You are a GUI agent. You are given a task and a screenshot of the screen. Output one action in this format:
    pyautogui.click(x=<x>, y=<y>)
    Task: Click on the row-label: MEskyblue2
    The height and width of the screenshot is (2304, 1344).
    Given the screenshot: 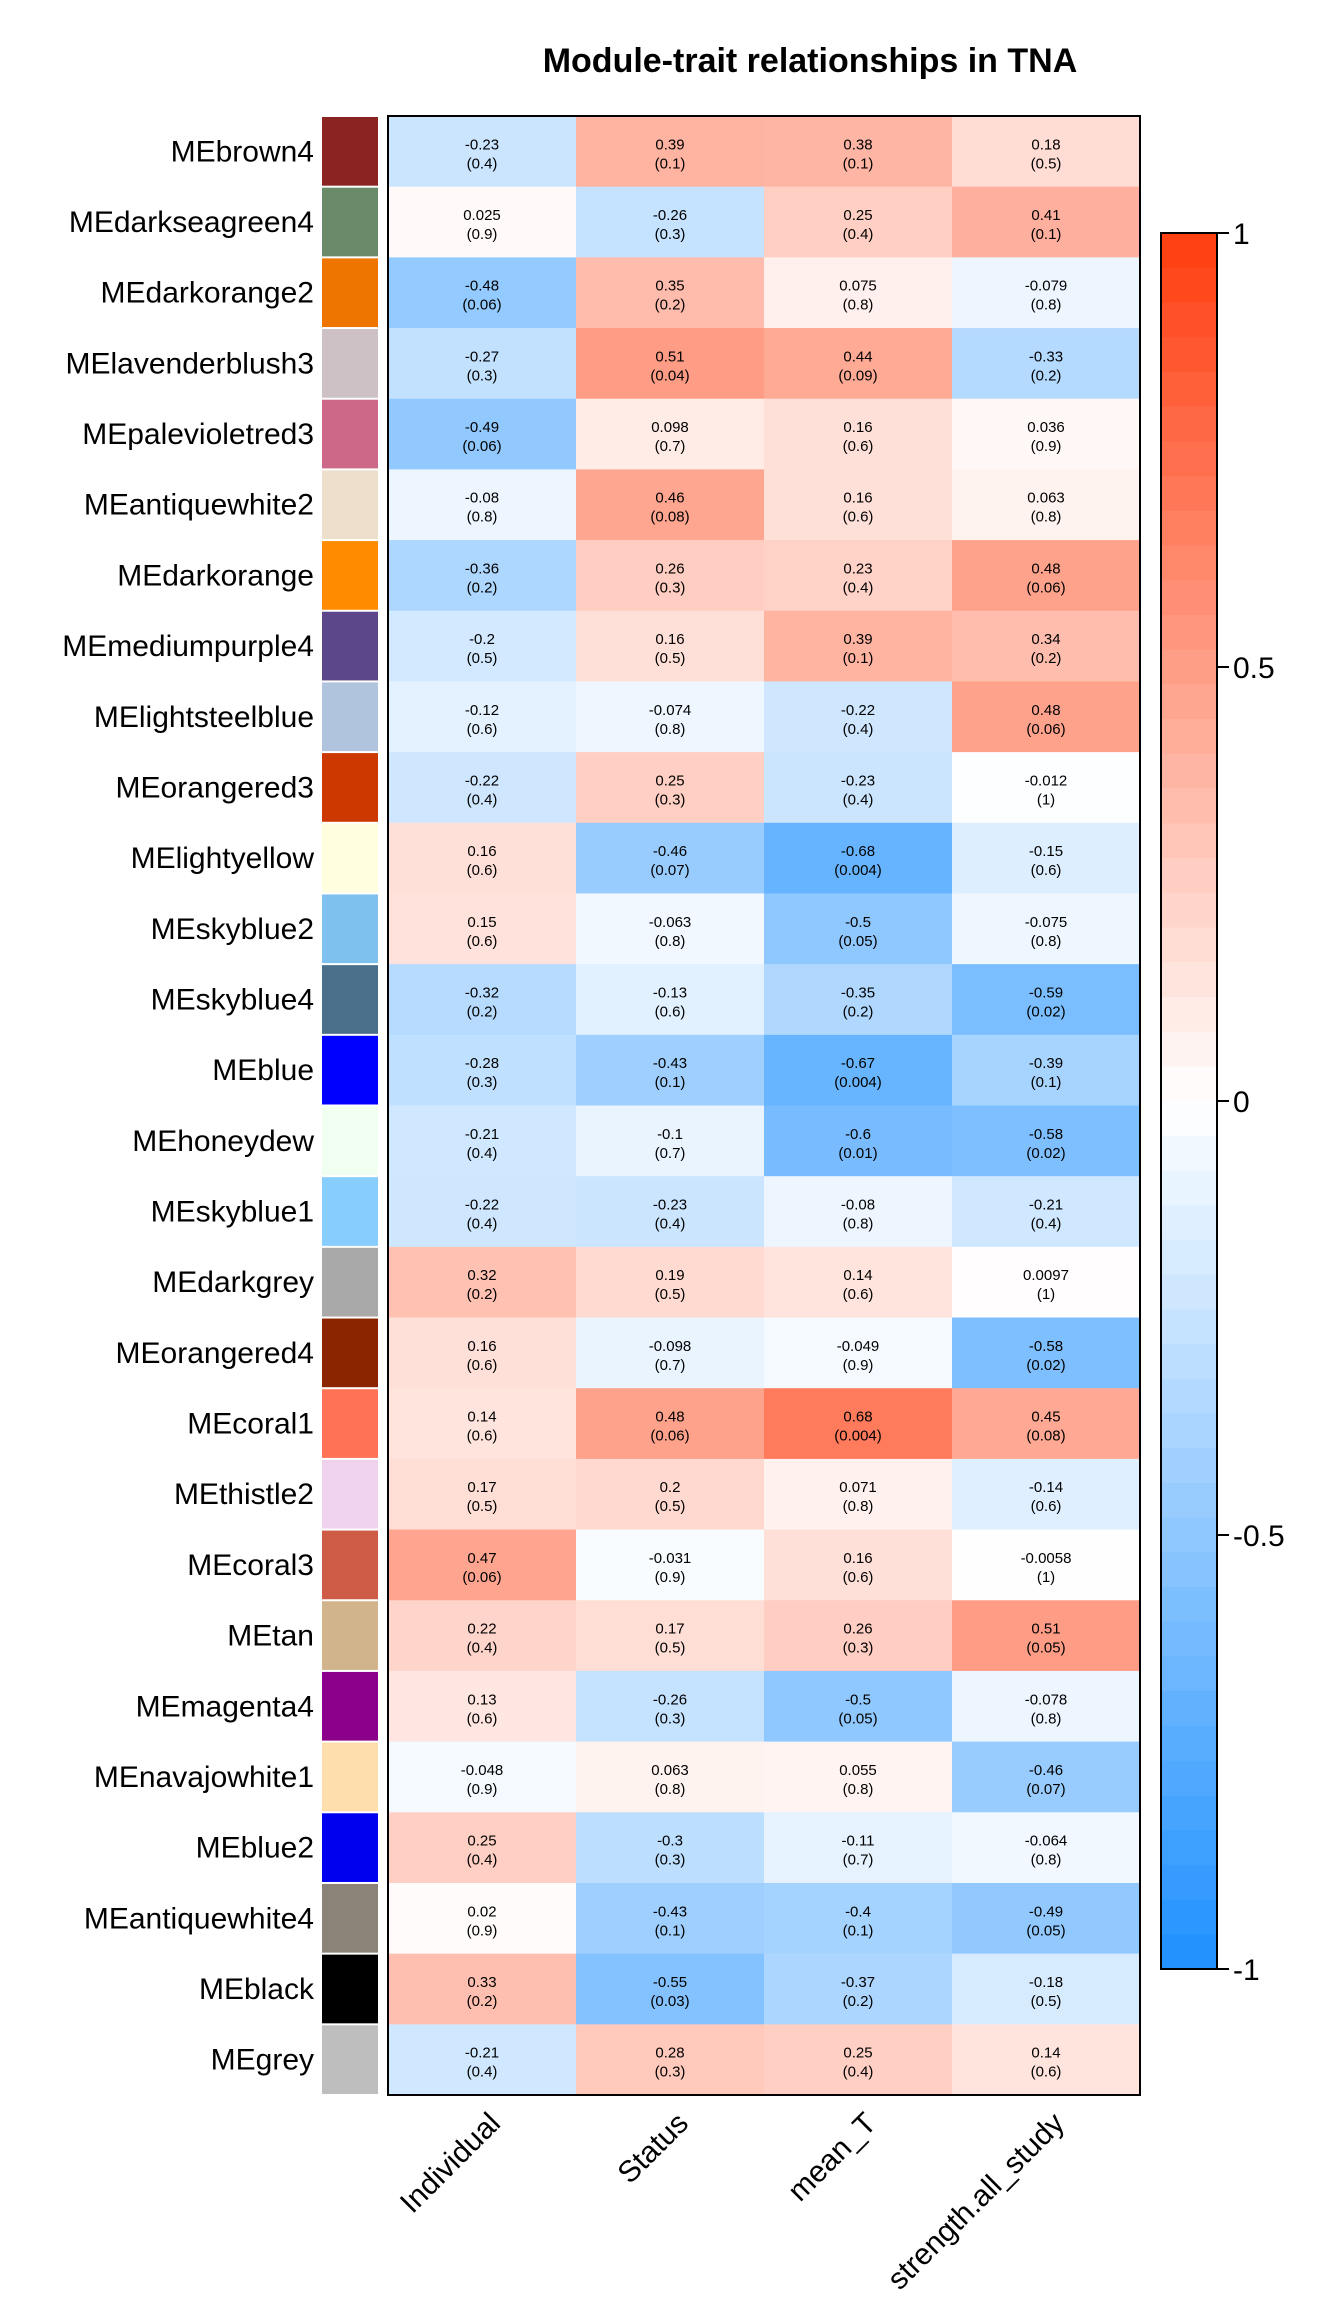 What is the action you would take?
    pyautogui.click(x=232, y=929)
    